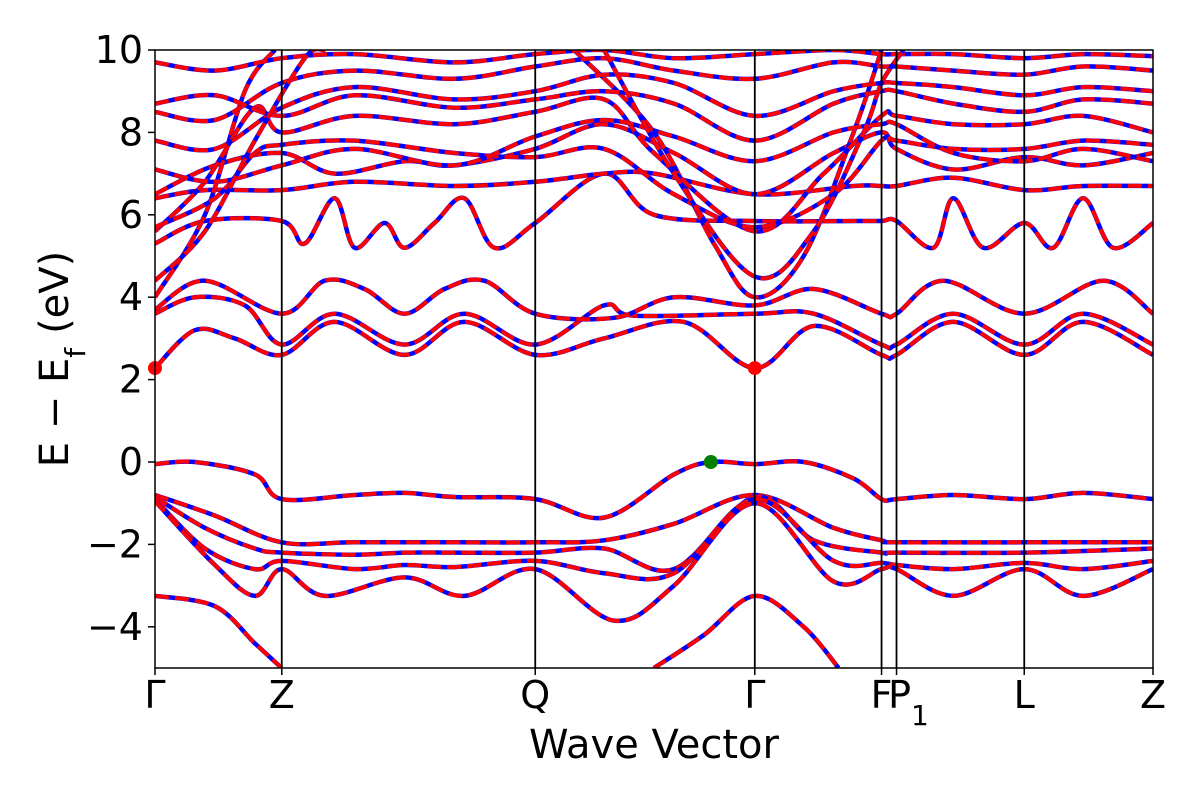  I want to click on x-tick-label: F, so click(882, 695).